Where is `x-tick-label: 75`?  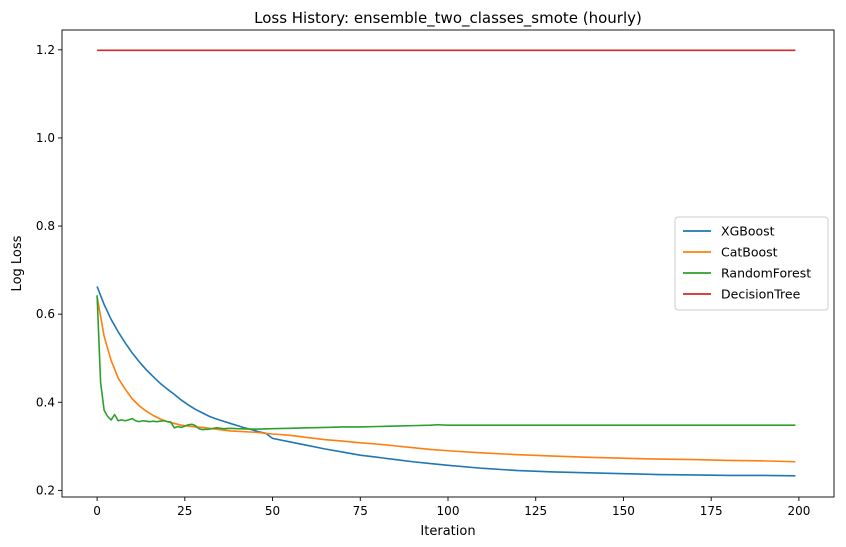
x-tick-label: 75 is located at coordinates (360, 511).